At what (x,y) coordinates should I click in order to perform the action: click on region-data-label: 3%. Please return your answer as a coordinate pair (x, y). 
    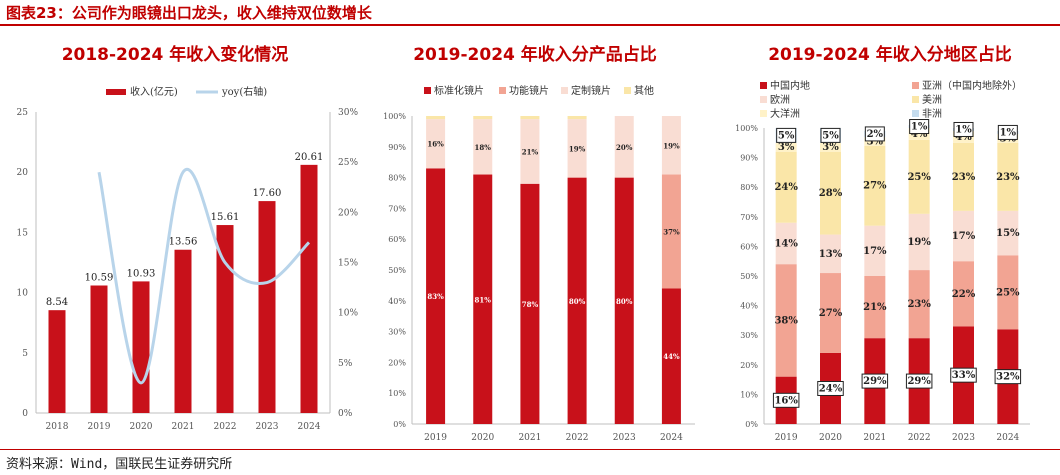
    Looking at the image, I should click on (875, 141).